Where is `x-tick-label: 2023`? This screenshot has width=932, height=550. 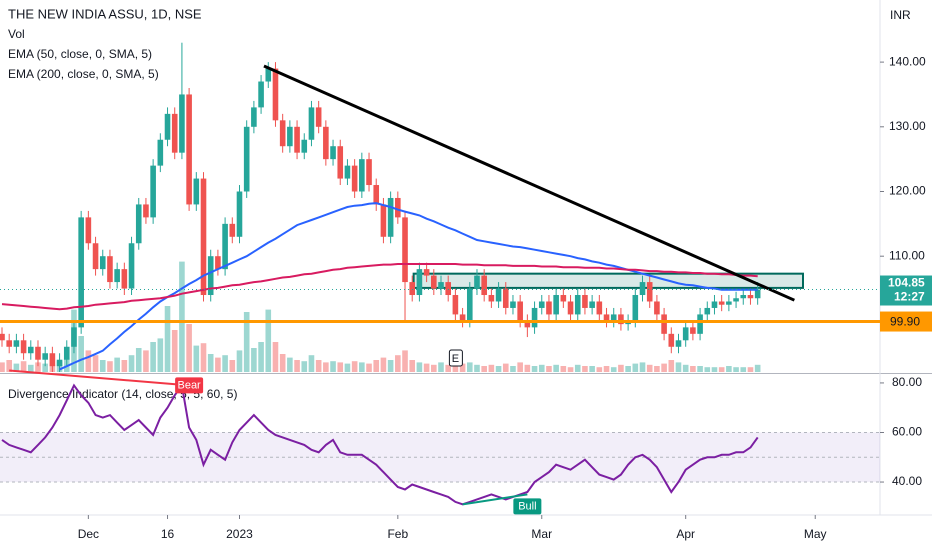 x-tick-label: 2023 is located at coordinates (239, 534).